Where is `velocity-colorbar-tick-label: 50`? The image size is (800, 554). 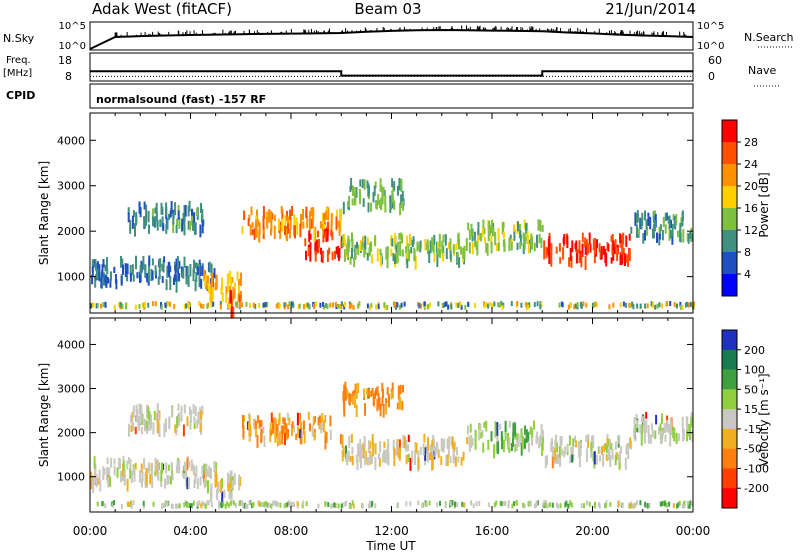
velocity-colorbar-tick-label: 50 is located at coordinates (751, 389).